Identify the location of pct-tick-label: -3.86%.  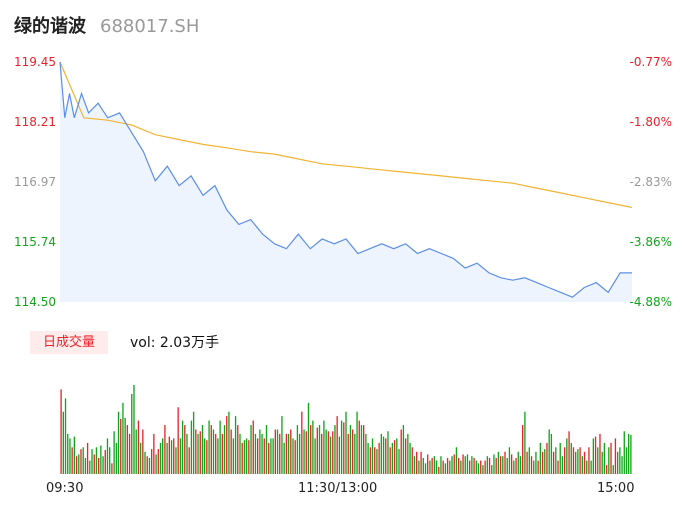
(650, 242).